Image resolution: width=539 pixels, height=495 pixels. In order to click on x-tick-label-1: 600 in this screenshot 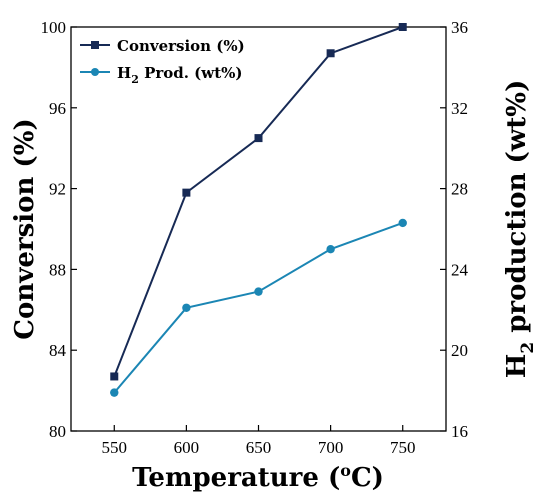, I will do `click(187, 447)`.